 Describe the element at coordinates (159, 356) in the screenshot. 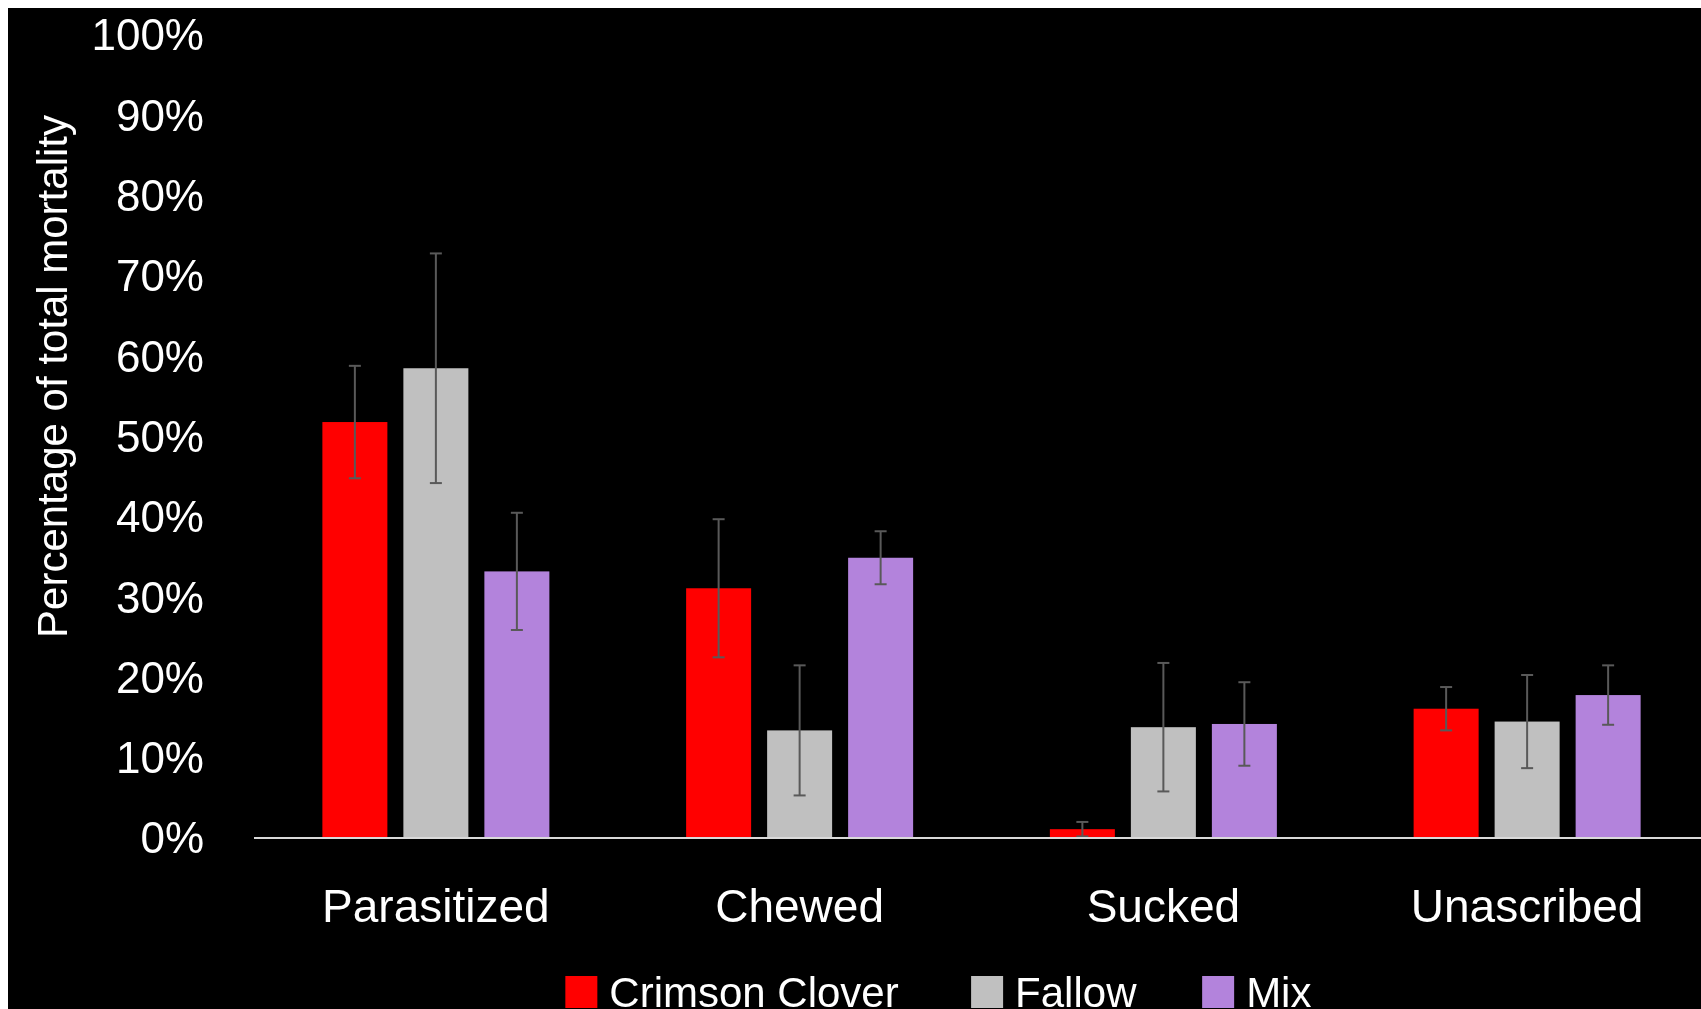

I see `y-tick-label: 60%` at that location.